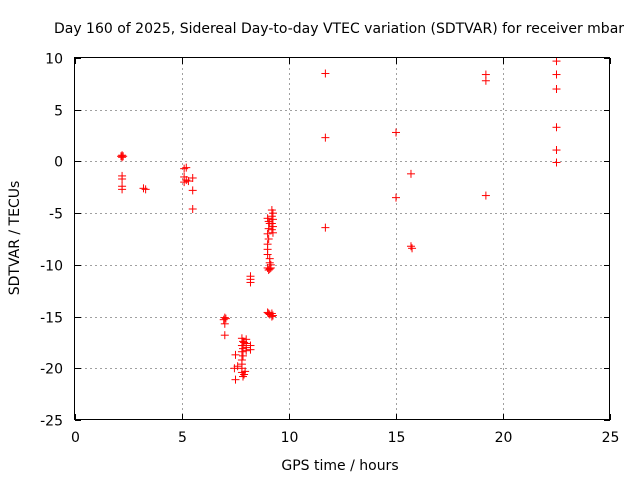  I want to click on y-tick-label: -15, so click(51, 319).